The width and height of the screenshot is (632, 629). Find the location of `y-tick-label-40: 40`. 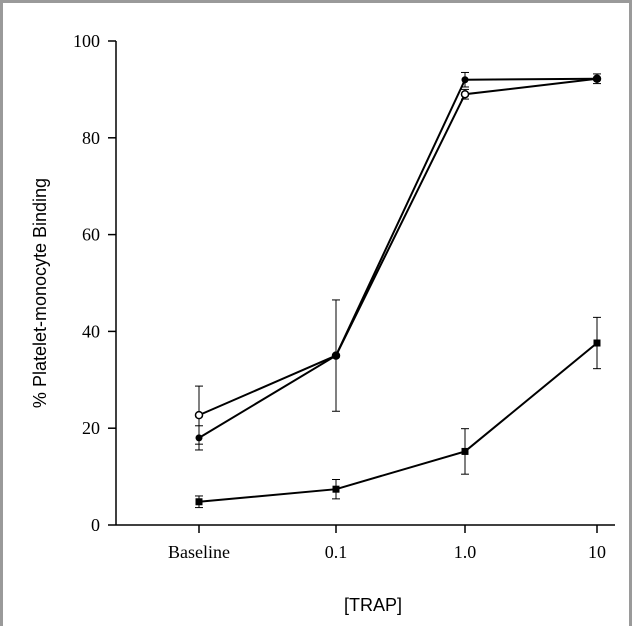

y-tick-label-40: 40 is located at coordinates (91, 331).